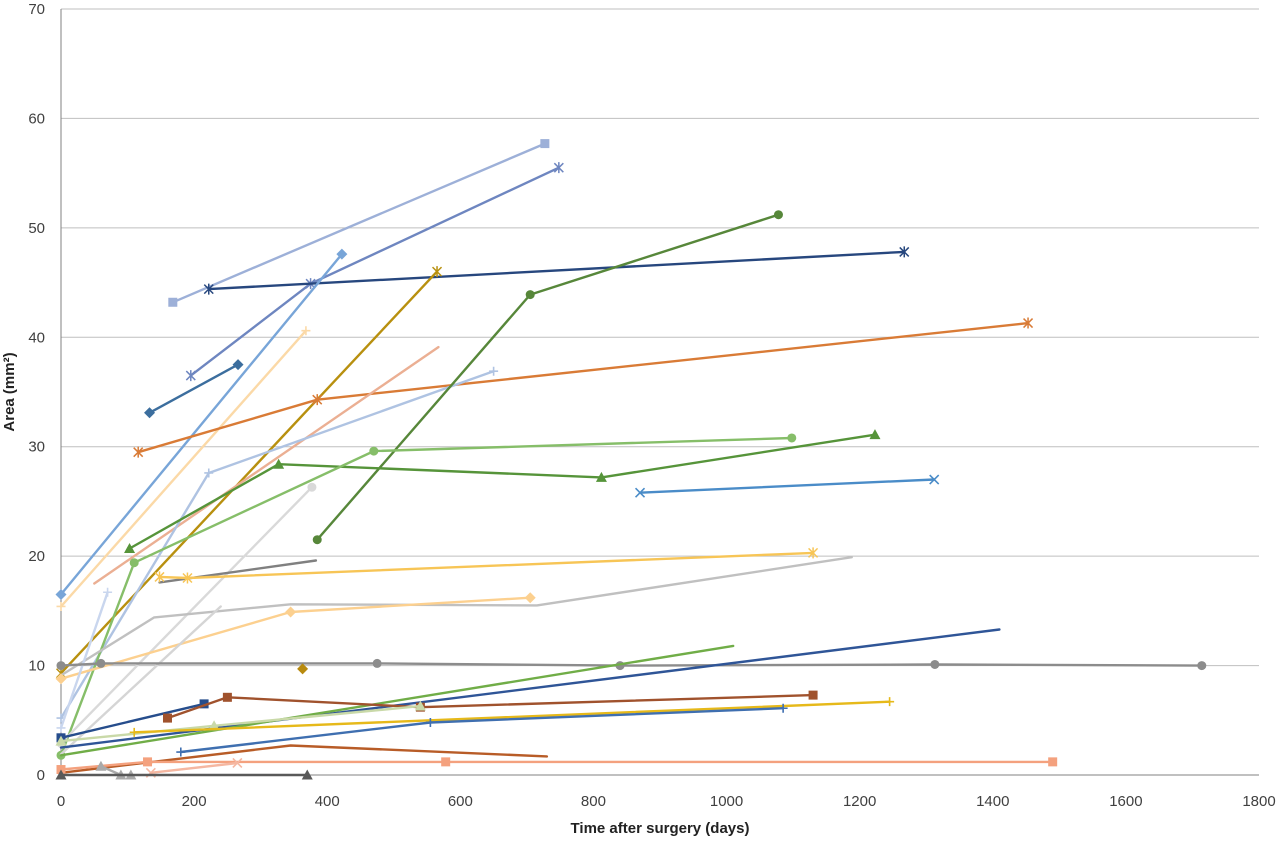 The width and height of the screenshot is (1280, 846). I want to click on x-tick-label: 600, so click(460, 801).